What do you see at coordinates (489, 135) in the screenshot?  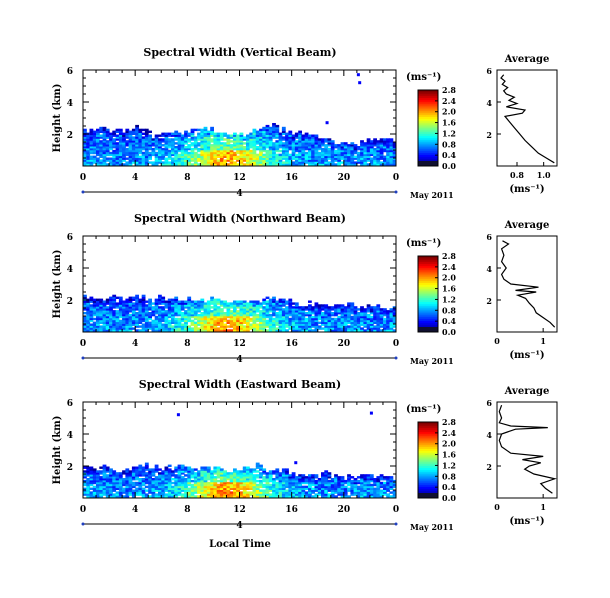 I see `average-y-tick-label: 2` at bounding box center [489, 135].